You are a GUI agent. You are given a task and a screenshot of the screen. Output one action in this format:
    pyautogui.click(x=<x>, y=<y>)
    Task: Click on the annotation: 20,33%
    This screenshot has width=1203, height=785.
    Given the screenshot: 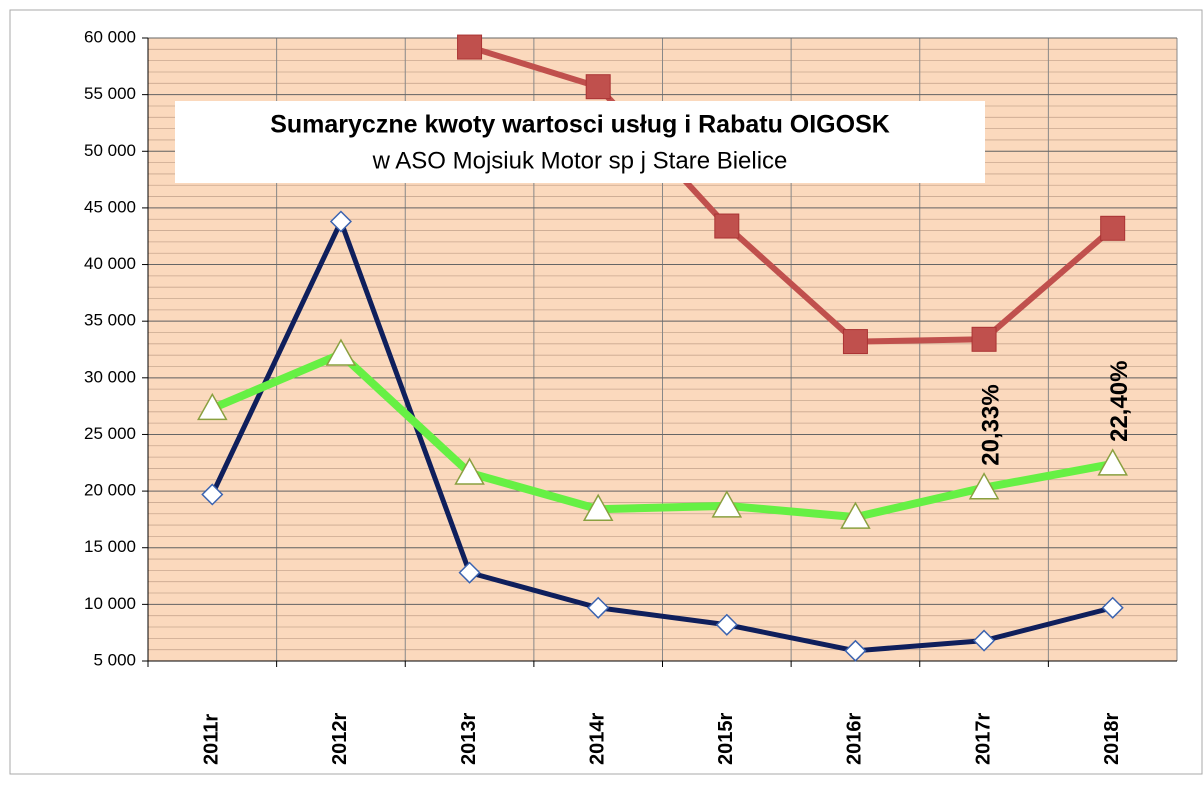 What is the action you would take?
    pyautogui.click(x=990, y=424)
    